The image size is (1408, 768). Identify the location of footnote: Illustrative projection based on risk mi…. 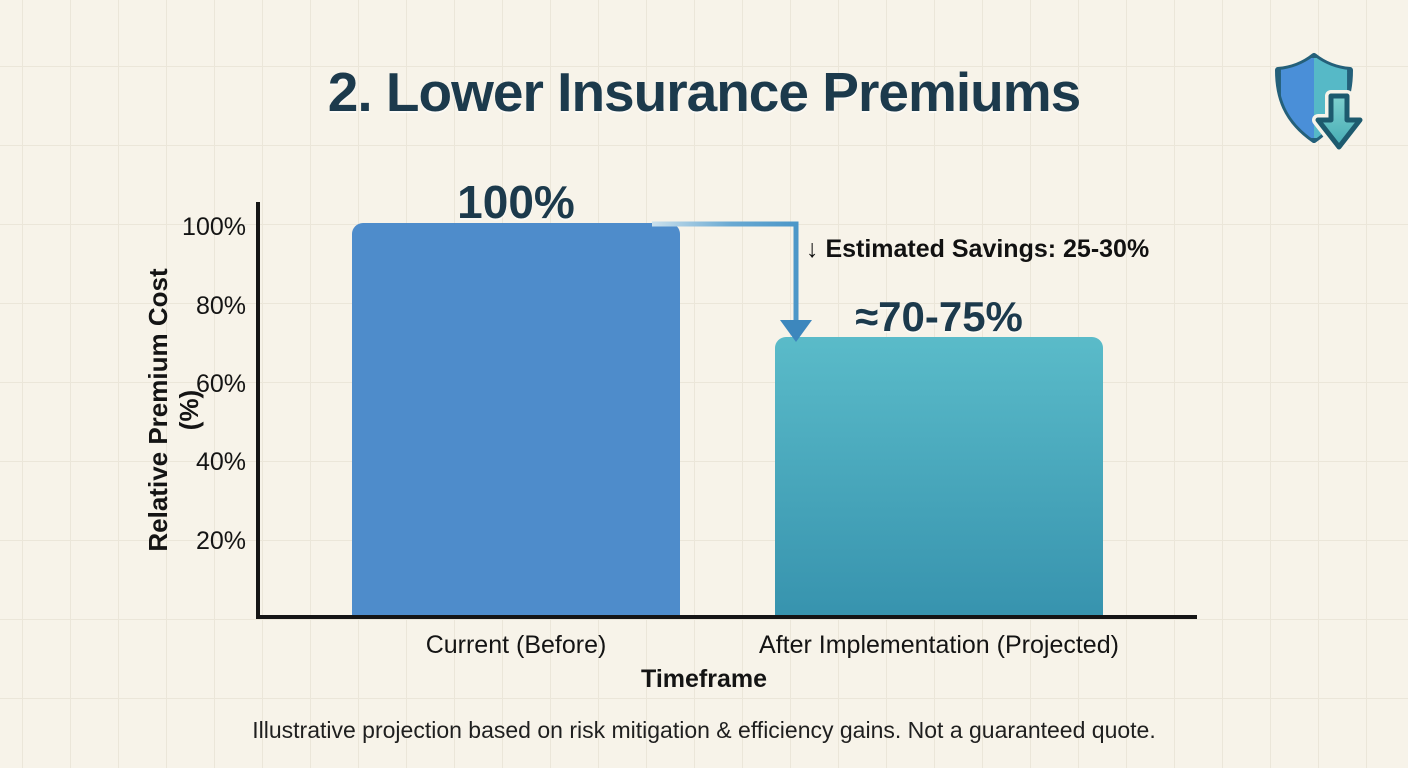
(704, 730).